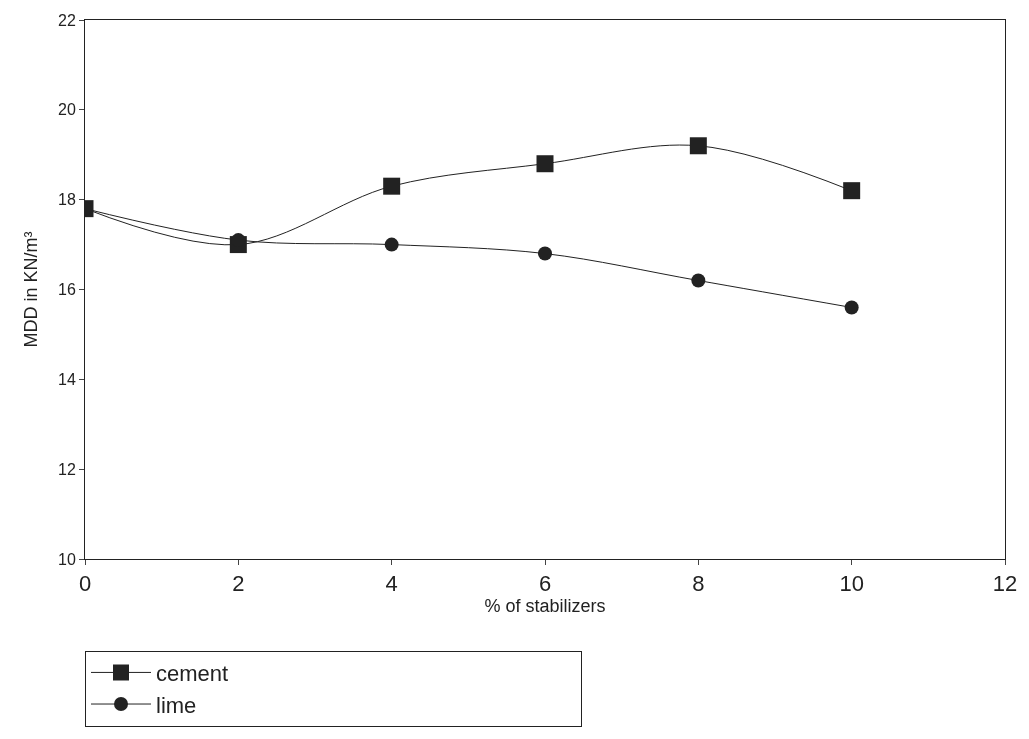 The width and height of the screenshot is (1029, 739). I want to click on x-axis-title: % of stabilizers, so click(545, 606).